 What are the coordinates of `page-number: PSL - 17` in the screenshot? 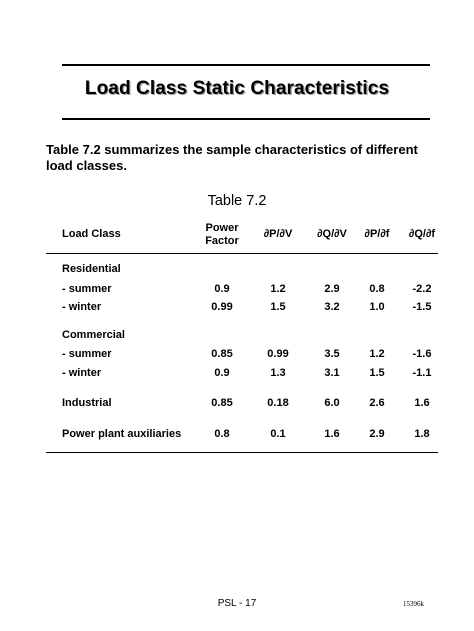 It's located at (237, 603).